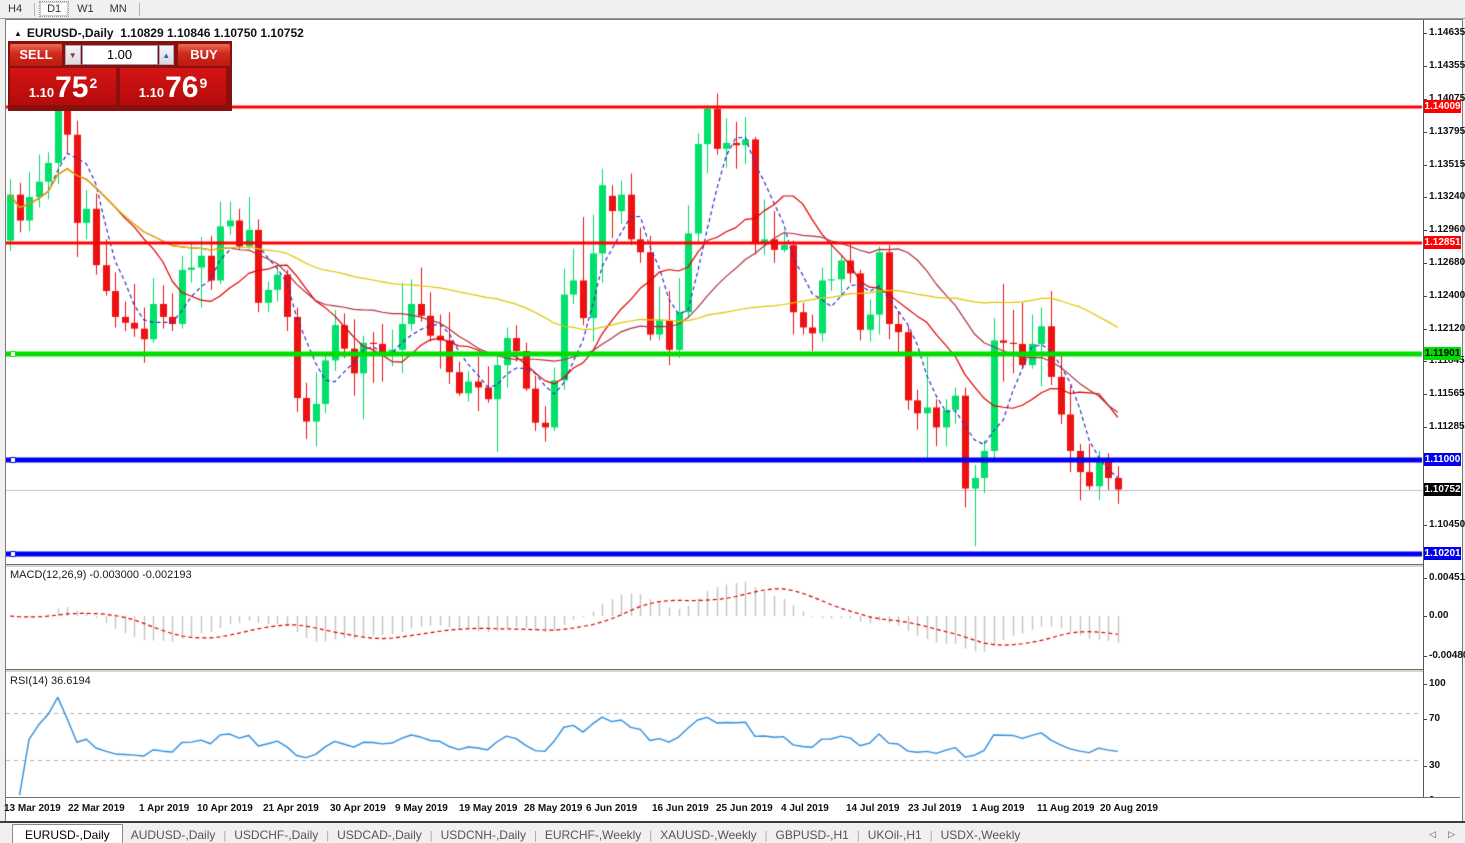 This screenshot has height=843, width=1465. I want to click on timeframe-button-d1: D1, so click(54, 9).